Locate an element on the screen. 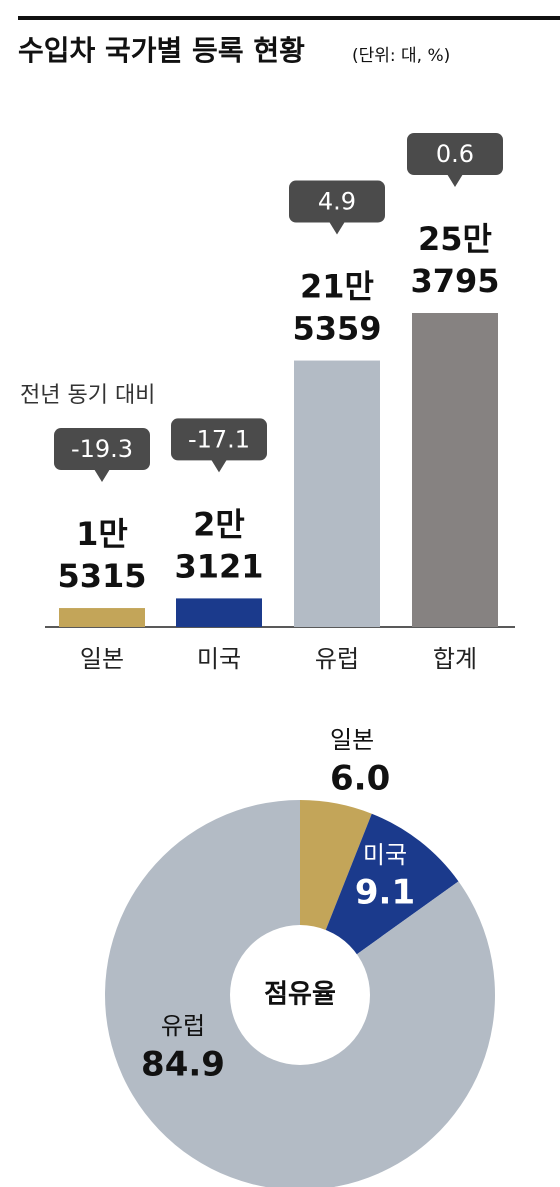  slice-name: 미국 is located at coordinates (385, 855).